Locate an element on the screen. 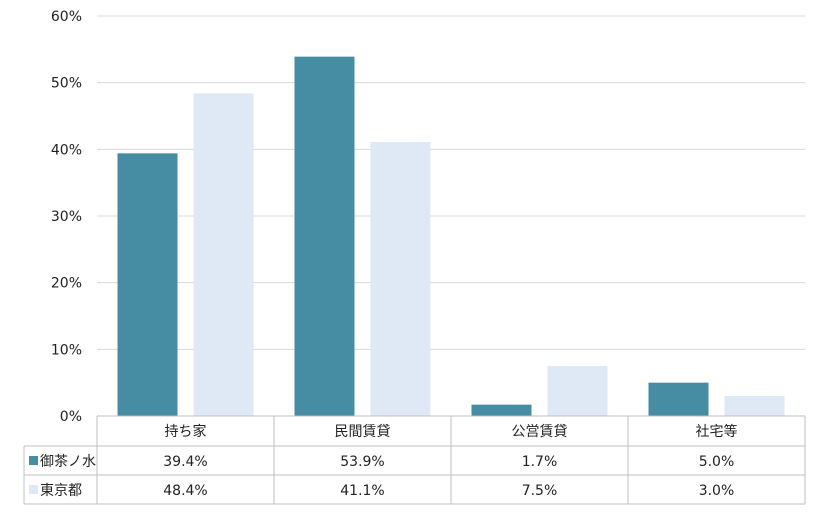  data-label: 1.7% is located at coordinates (540, 462).